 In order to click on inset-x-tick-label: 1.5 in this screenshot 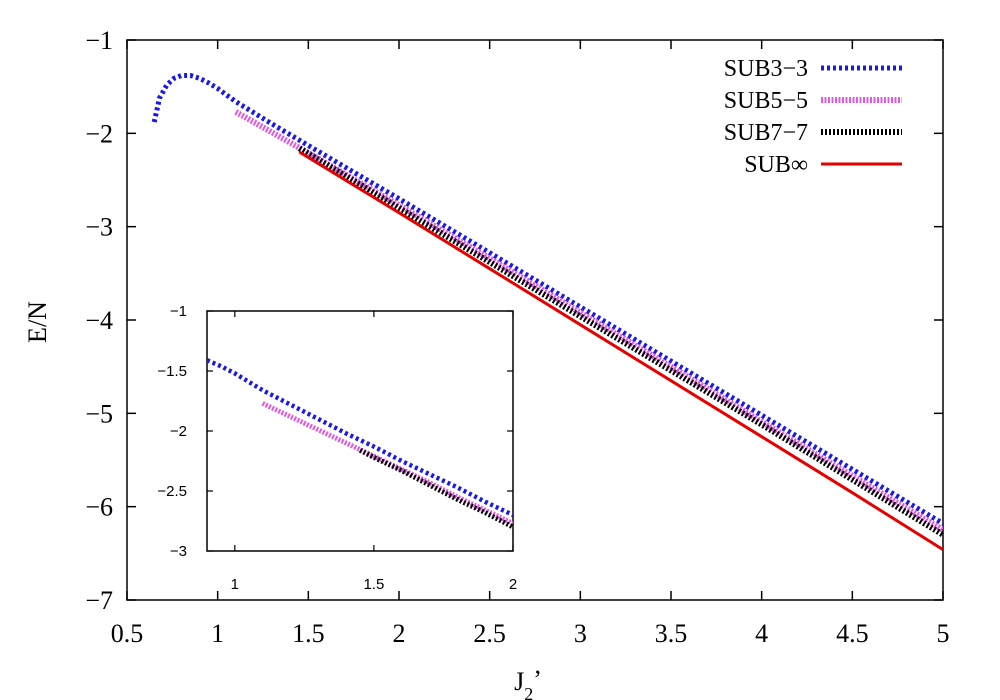, I will do `click(373, 584)`.